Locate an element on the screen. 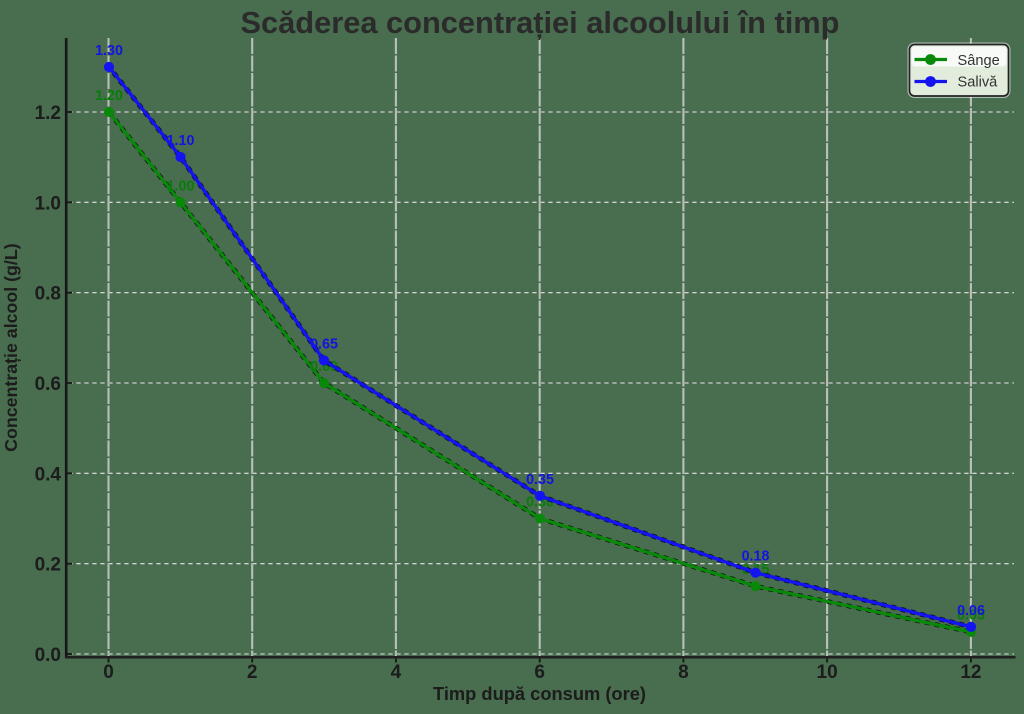  svg-text: 1.2 is located at coordinates (48, 113).